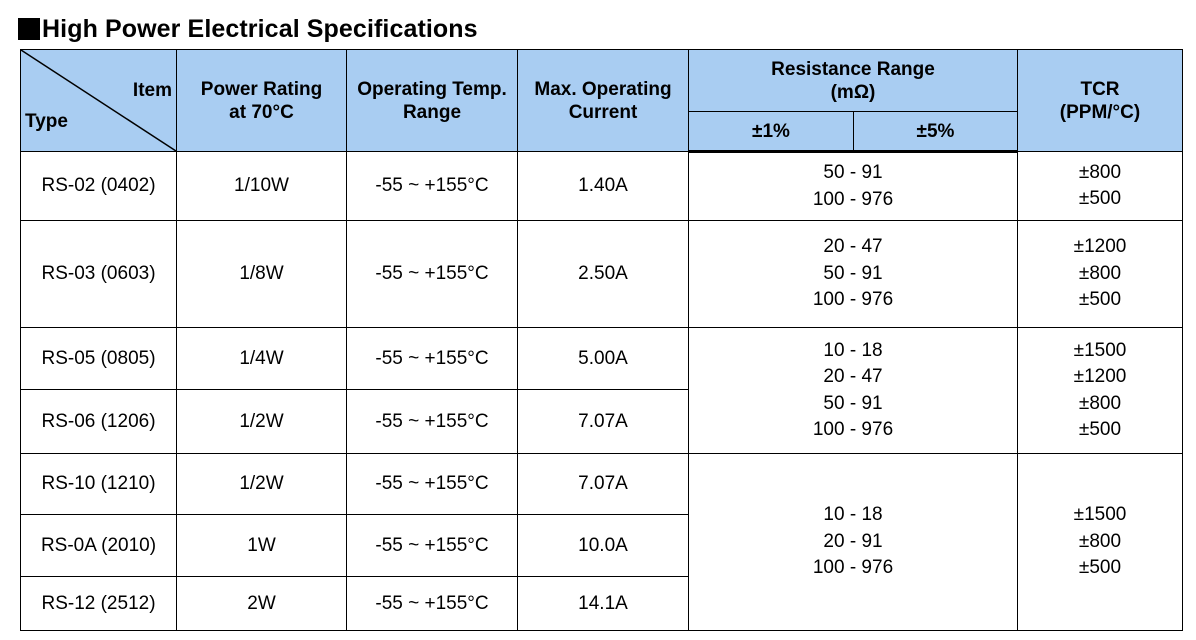  What do you see at coordinates (1100, 274) in the screenshot?
I see `tcr-cell: ±1200 ±800 ±500` at bounding box center [1100, 274].